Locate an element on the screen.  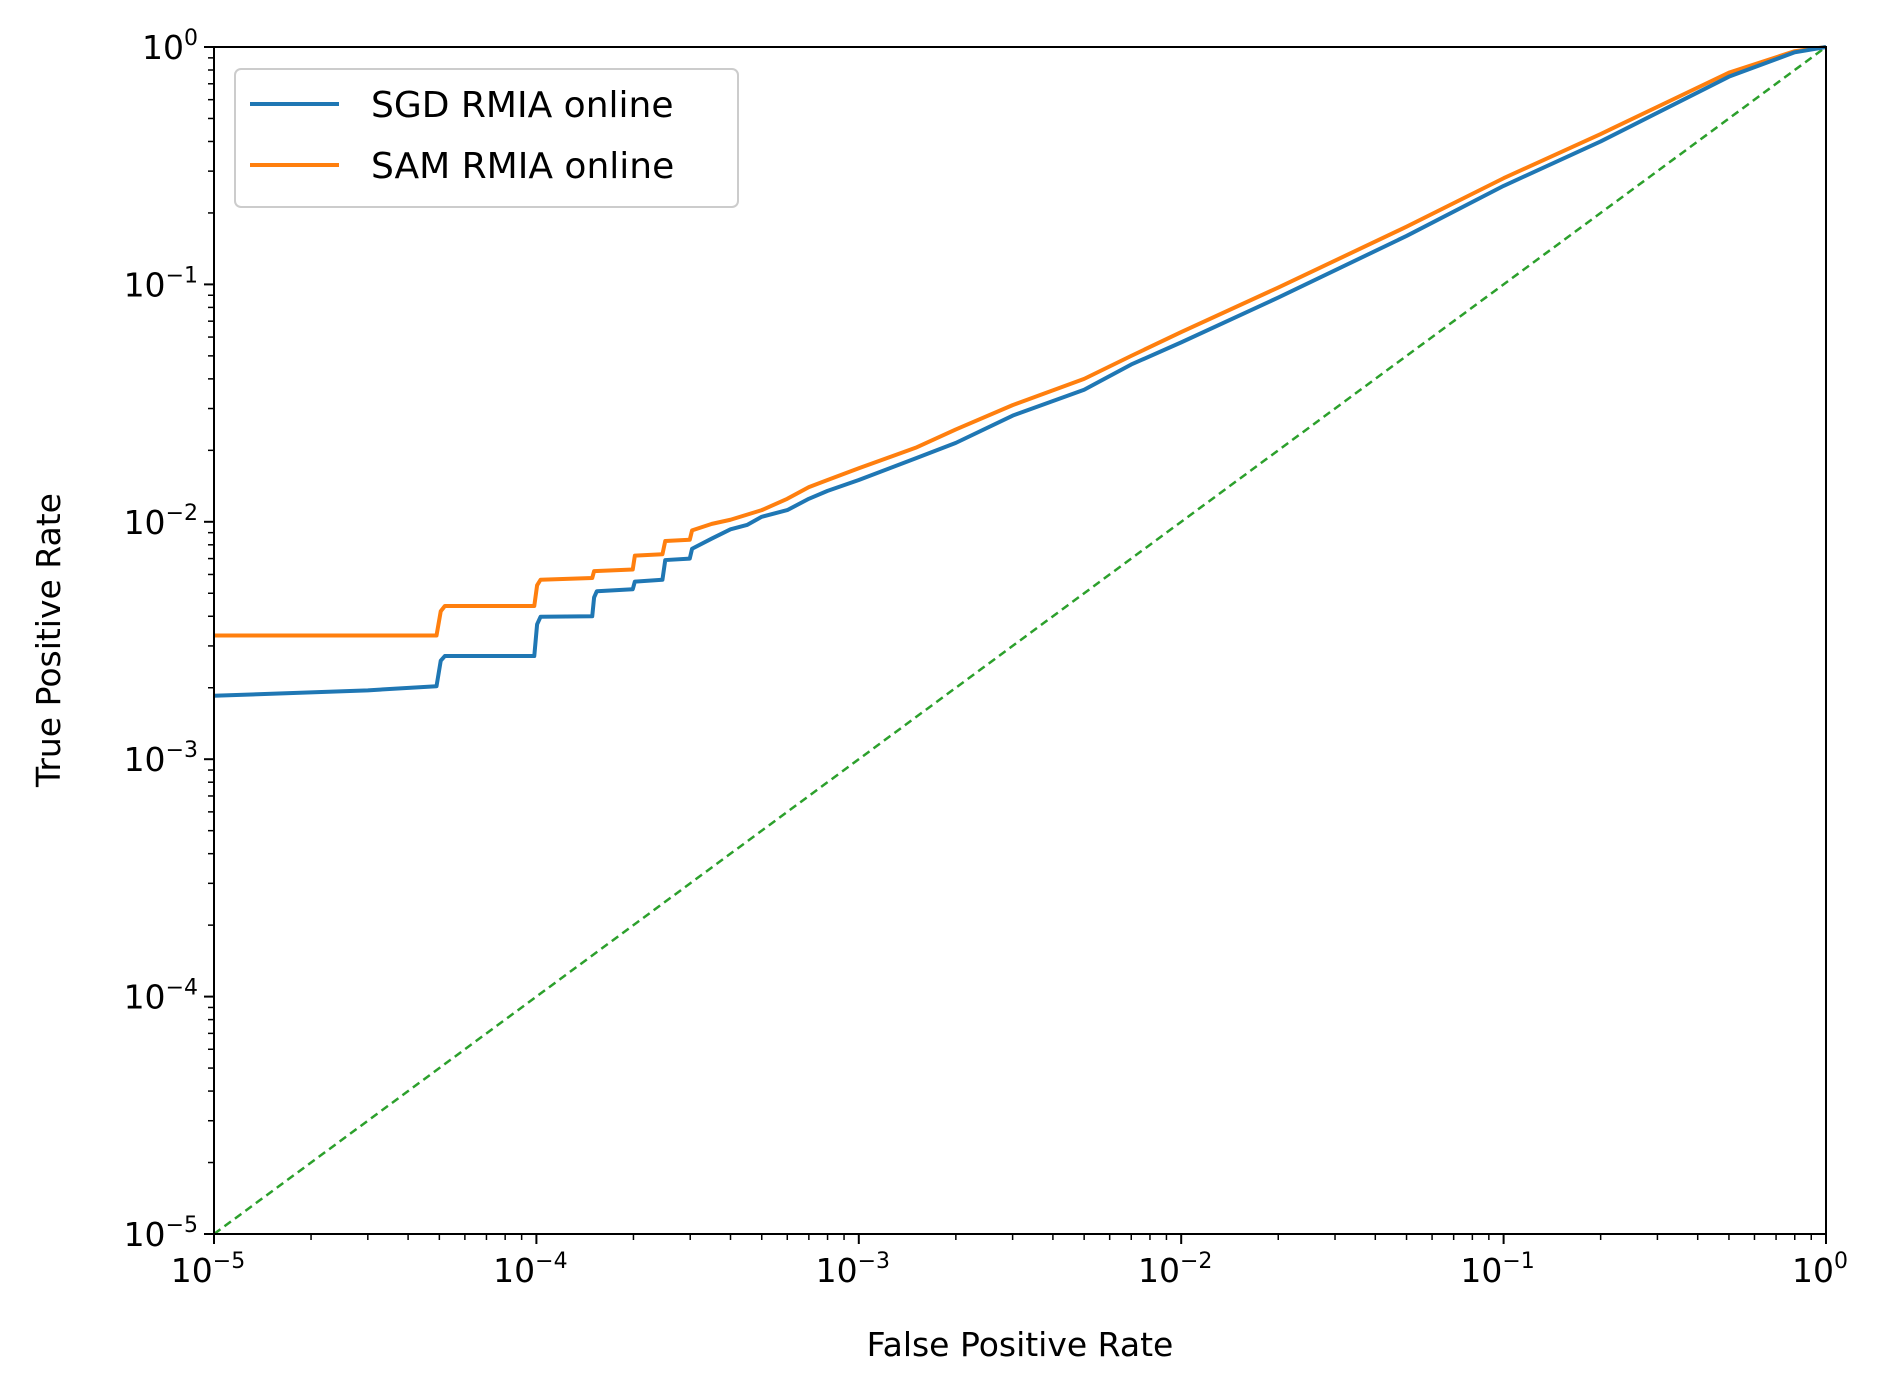
legend-frame is located at coordinates (486, 138).